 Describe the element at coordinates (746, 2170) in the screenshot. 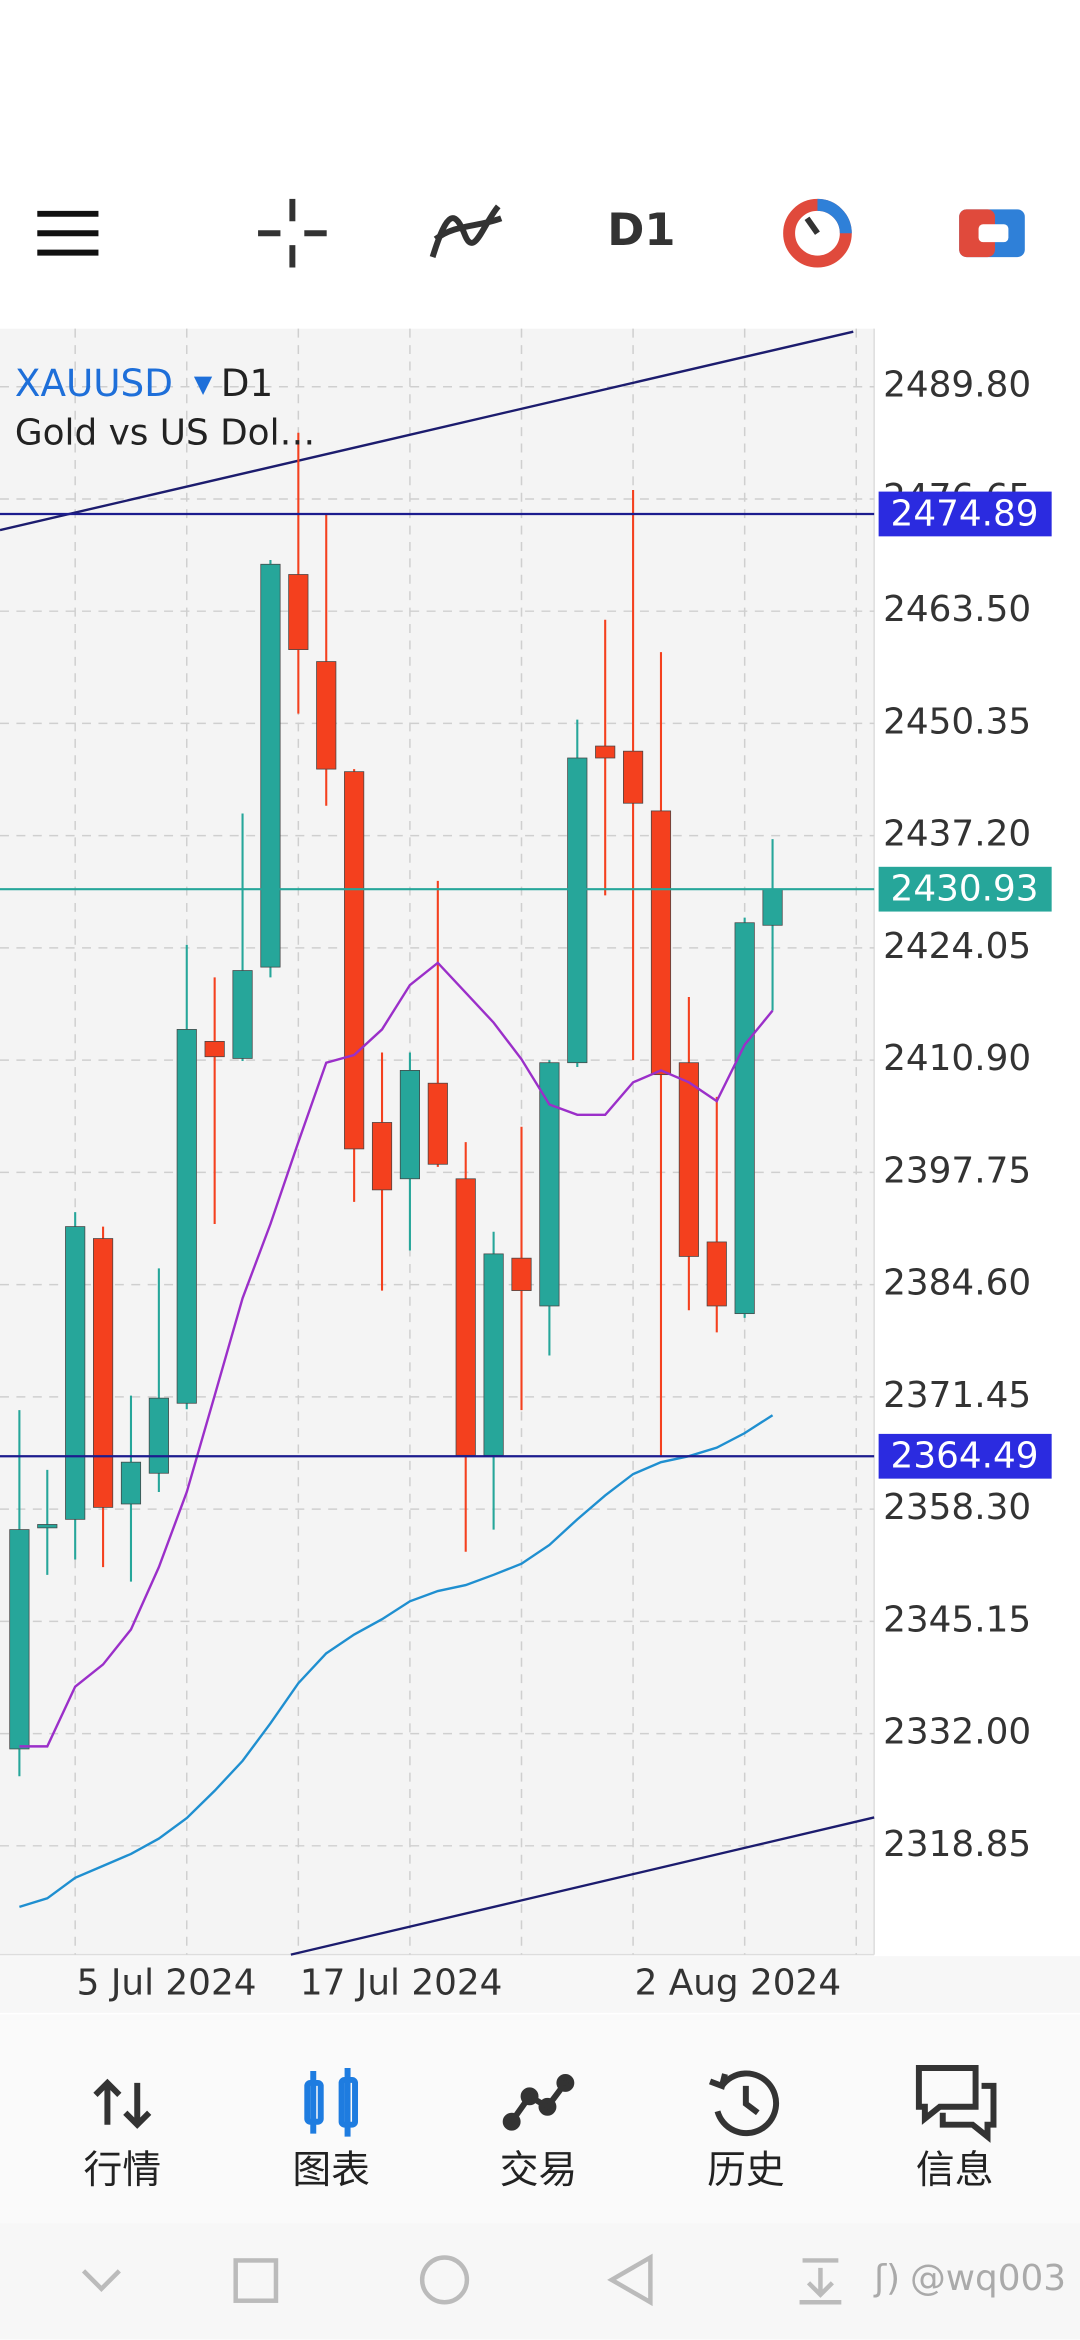

I see `tab-label: 历史` at that location.